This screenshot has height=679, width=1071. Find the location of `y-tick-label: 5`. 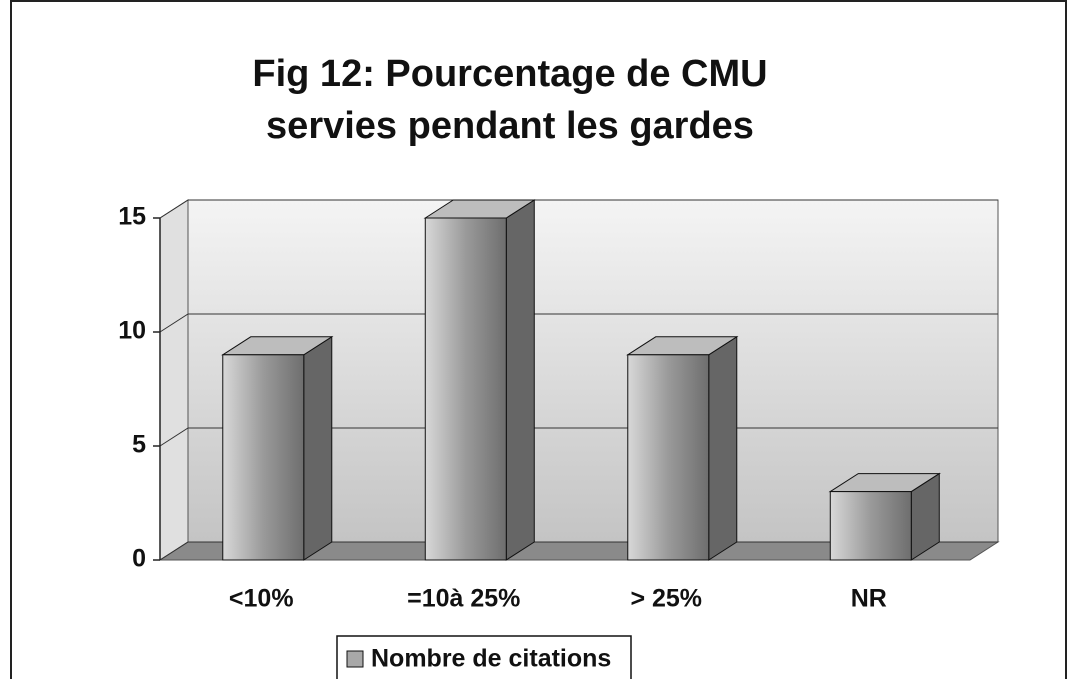

y-tick-label: 5 is located at coordinates (139, 445).